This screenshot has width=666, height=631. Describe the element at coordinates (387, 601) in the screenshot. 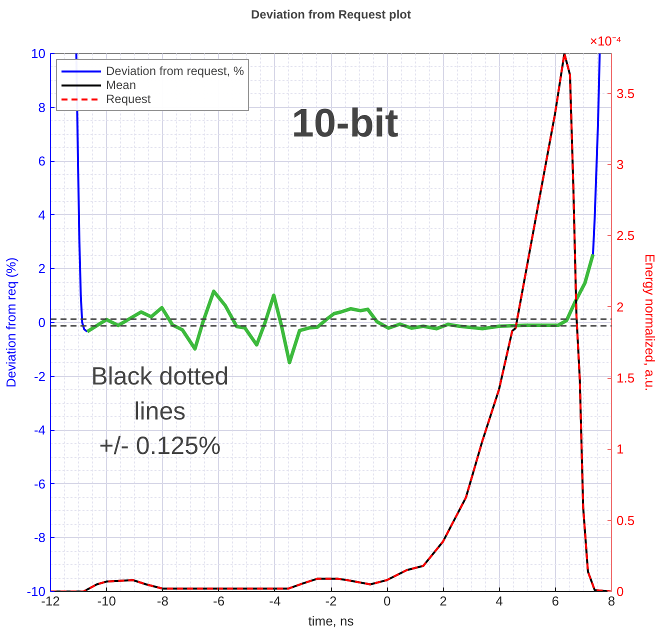

I see `x-tick-label: 0` at that location.